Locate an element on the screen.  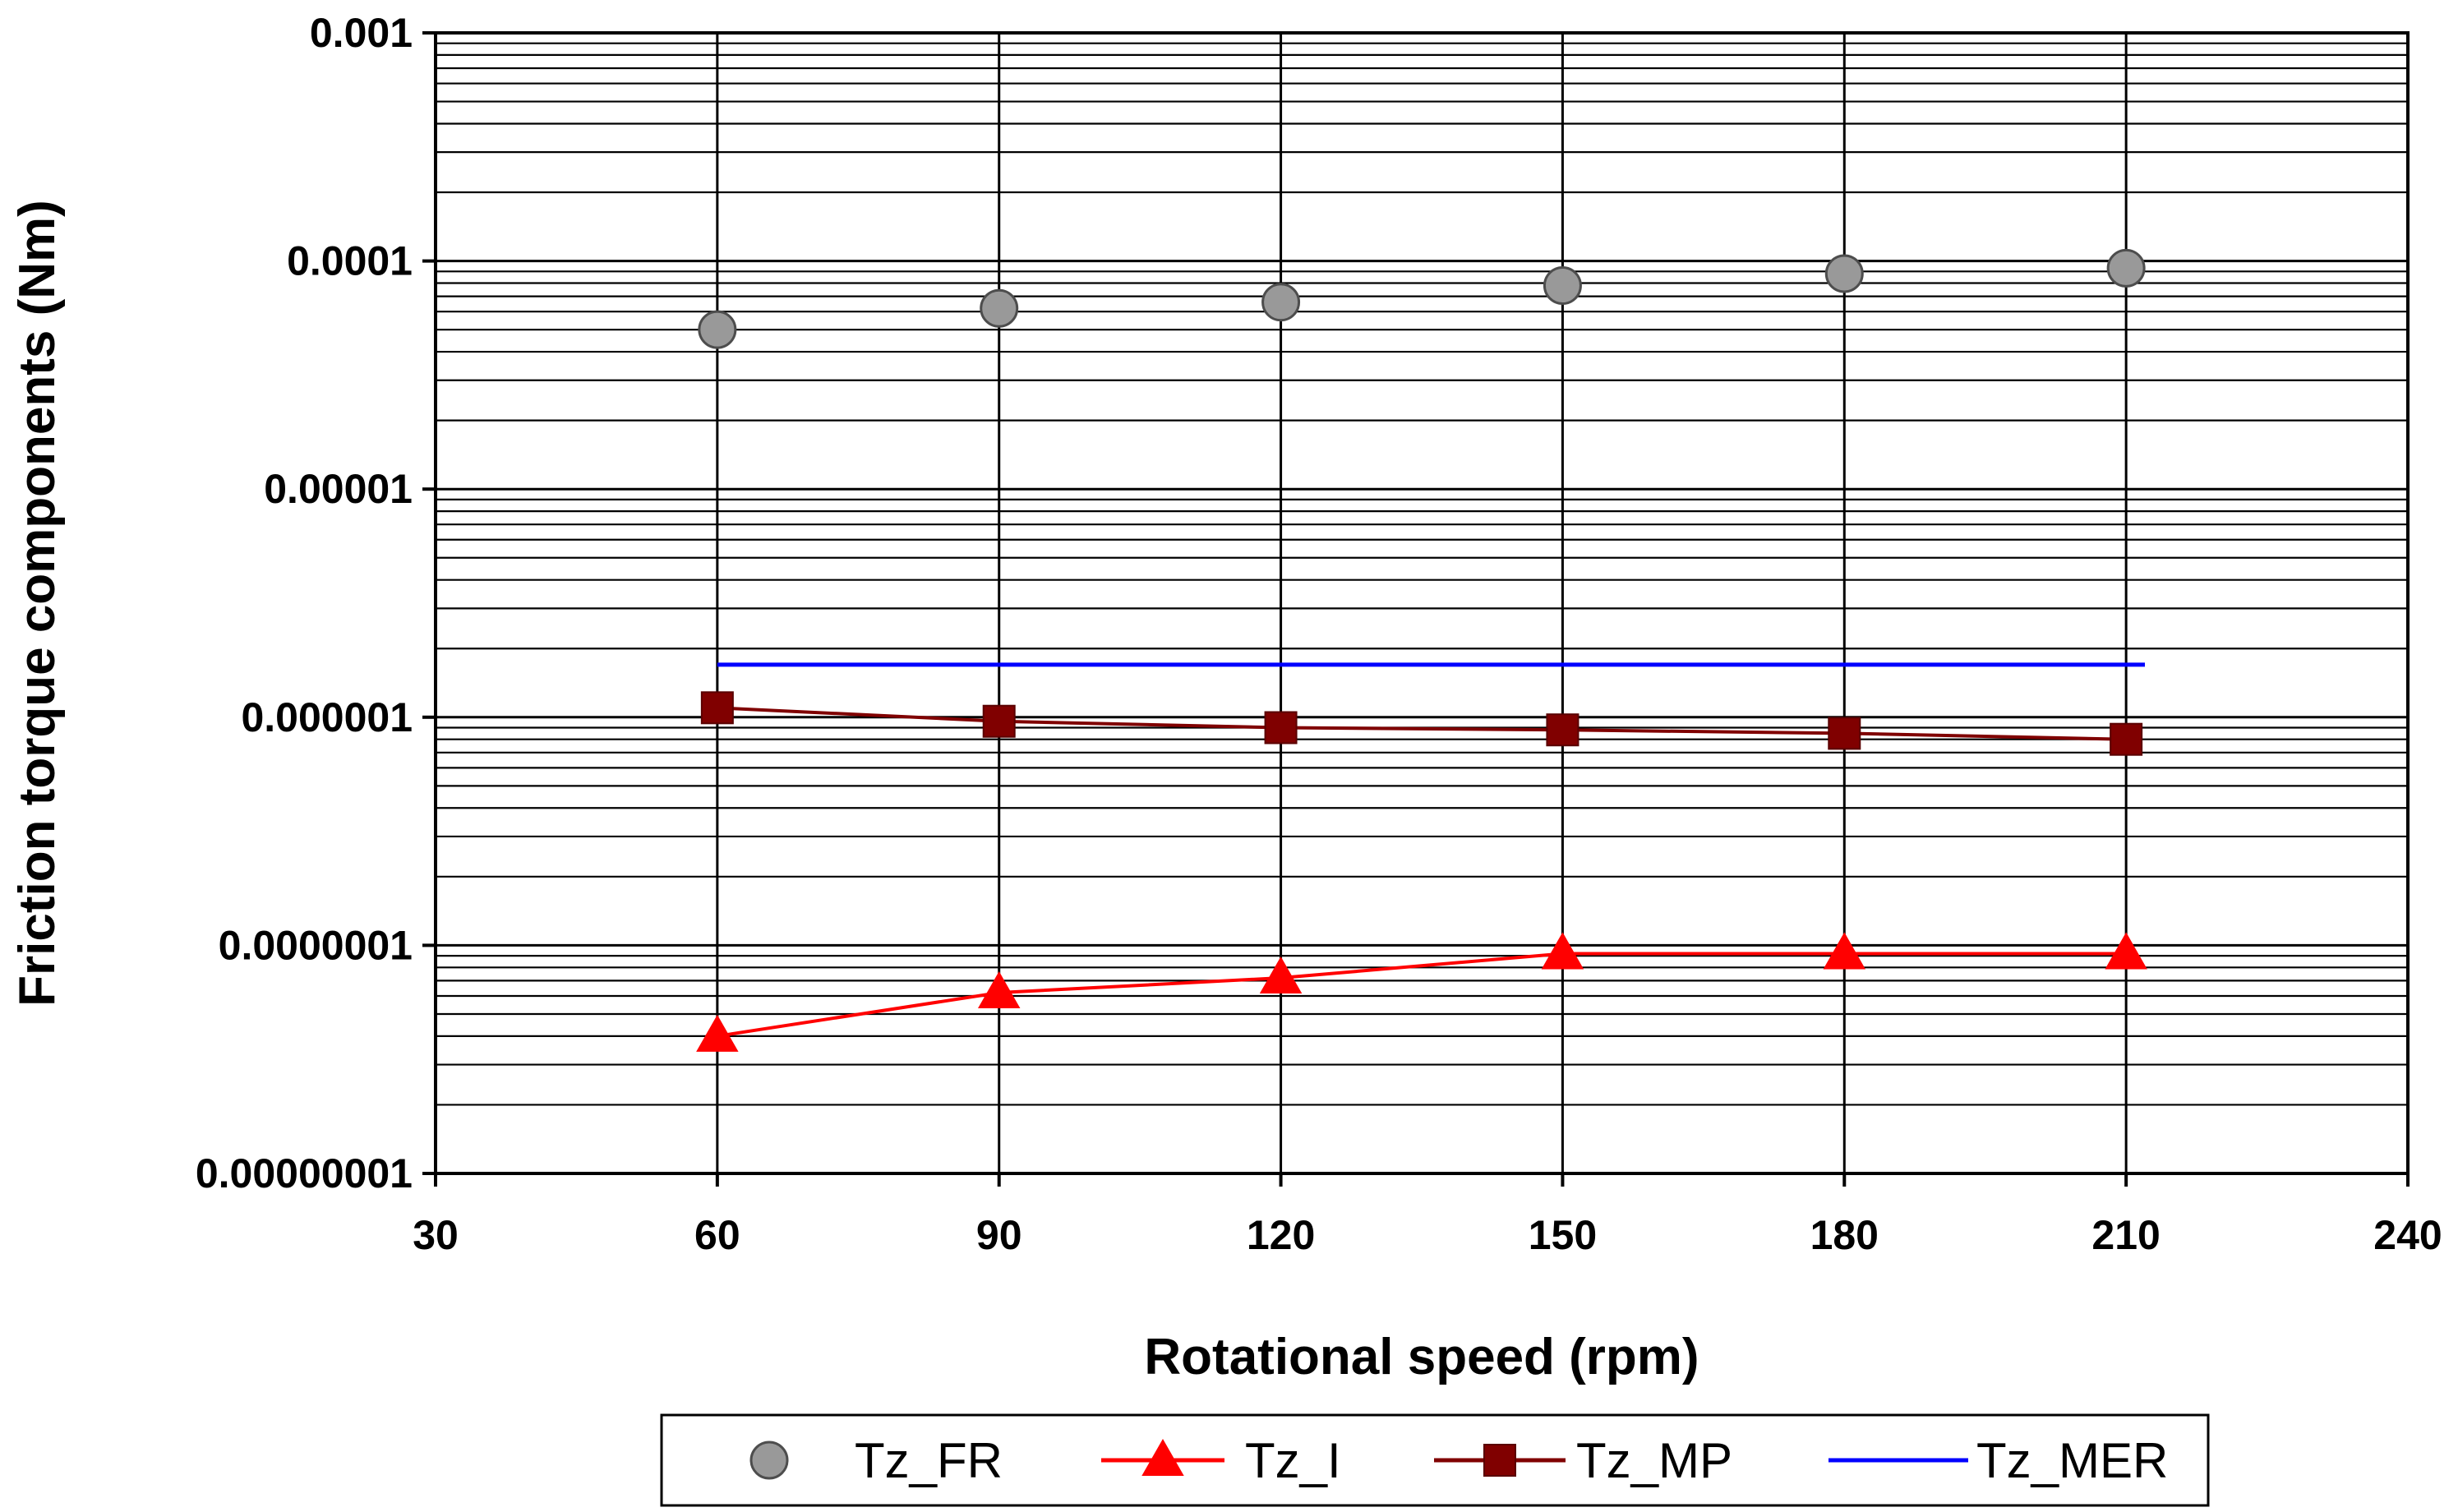
x-tick-label: 210 is located at coordinates (2125, 1235).